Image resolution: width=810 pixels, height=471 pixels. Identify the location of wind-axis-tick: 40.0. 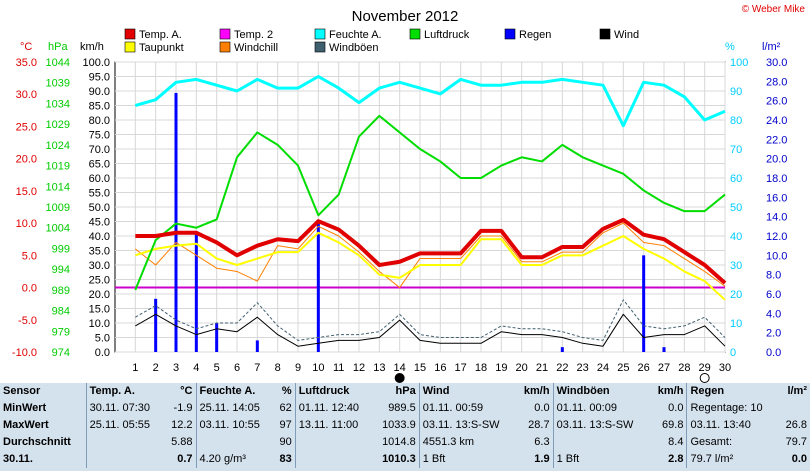
(99, 237).